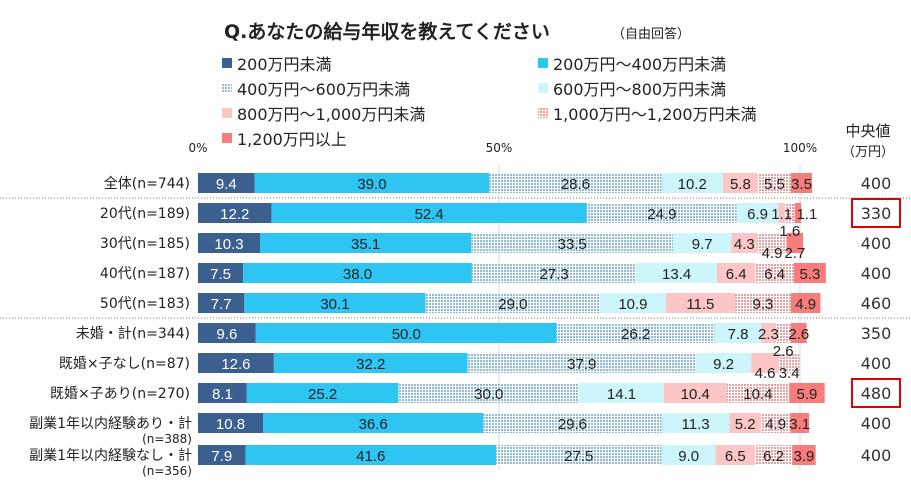  I want to click on data-label: 29.6, so click(572, 424).